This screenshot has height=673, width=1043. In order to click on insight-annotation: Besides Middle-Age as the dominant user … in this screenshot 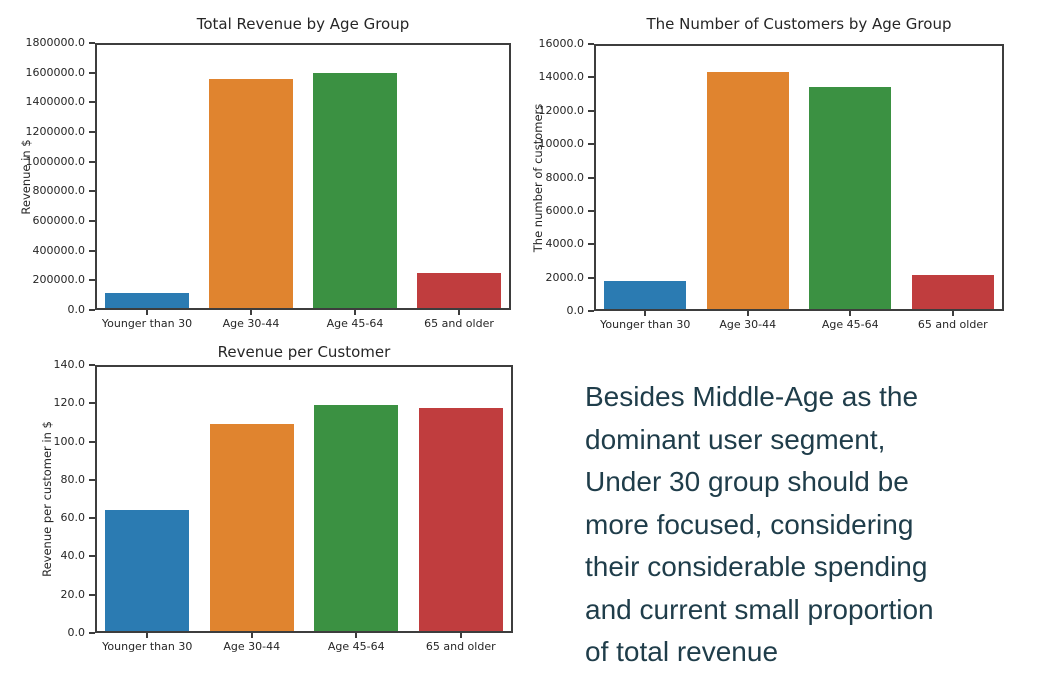, I will do `click(759, 524)`.